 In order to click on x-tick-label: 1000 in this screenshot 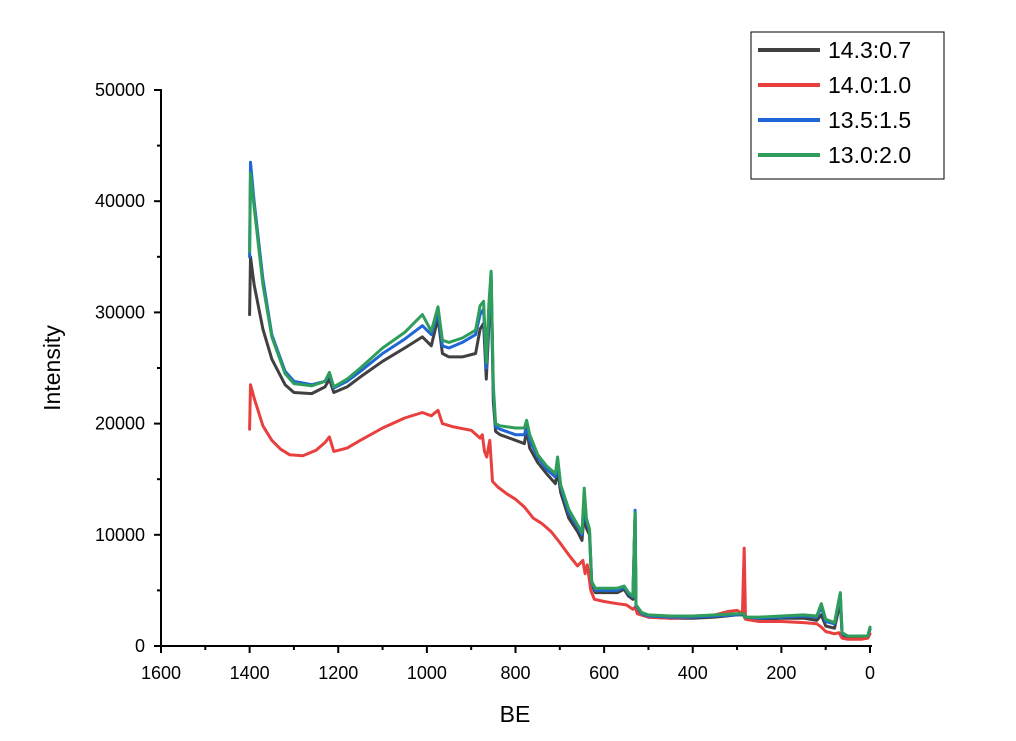, I will do `click(427, 673)`.